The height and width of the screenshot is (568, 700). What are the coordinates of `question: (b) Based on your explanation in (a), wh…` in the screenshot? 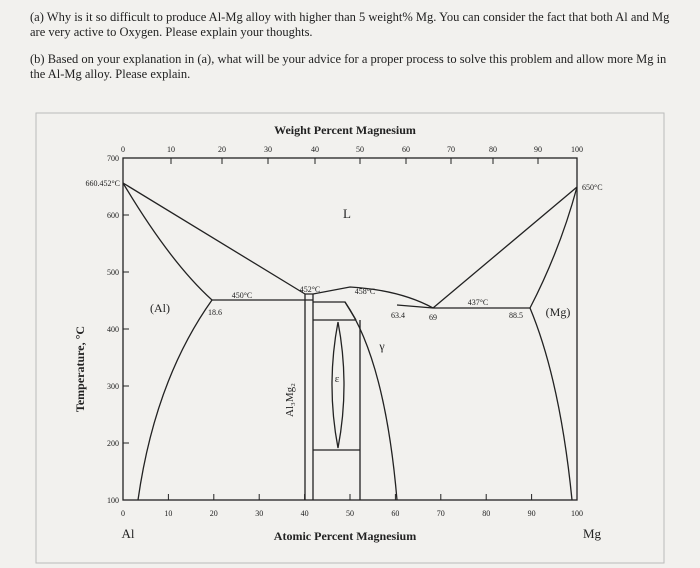 It's located at (348, 66).